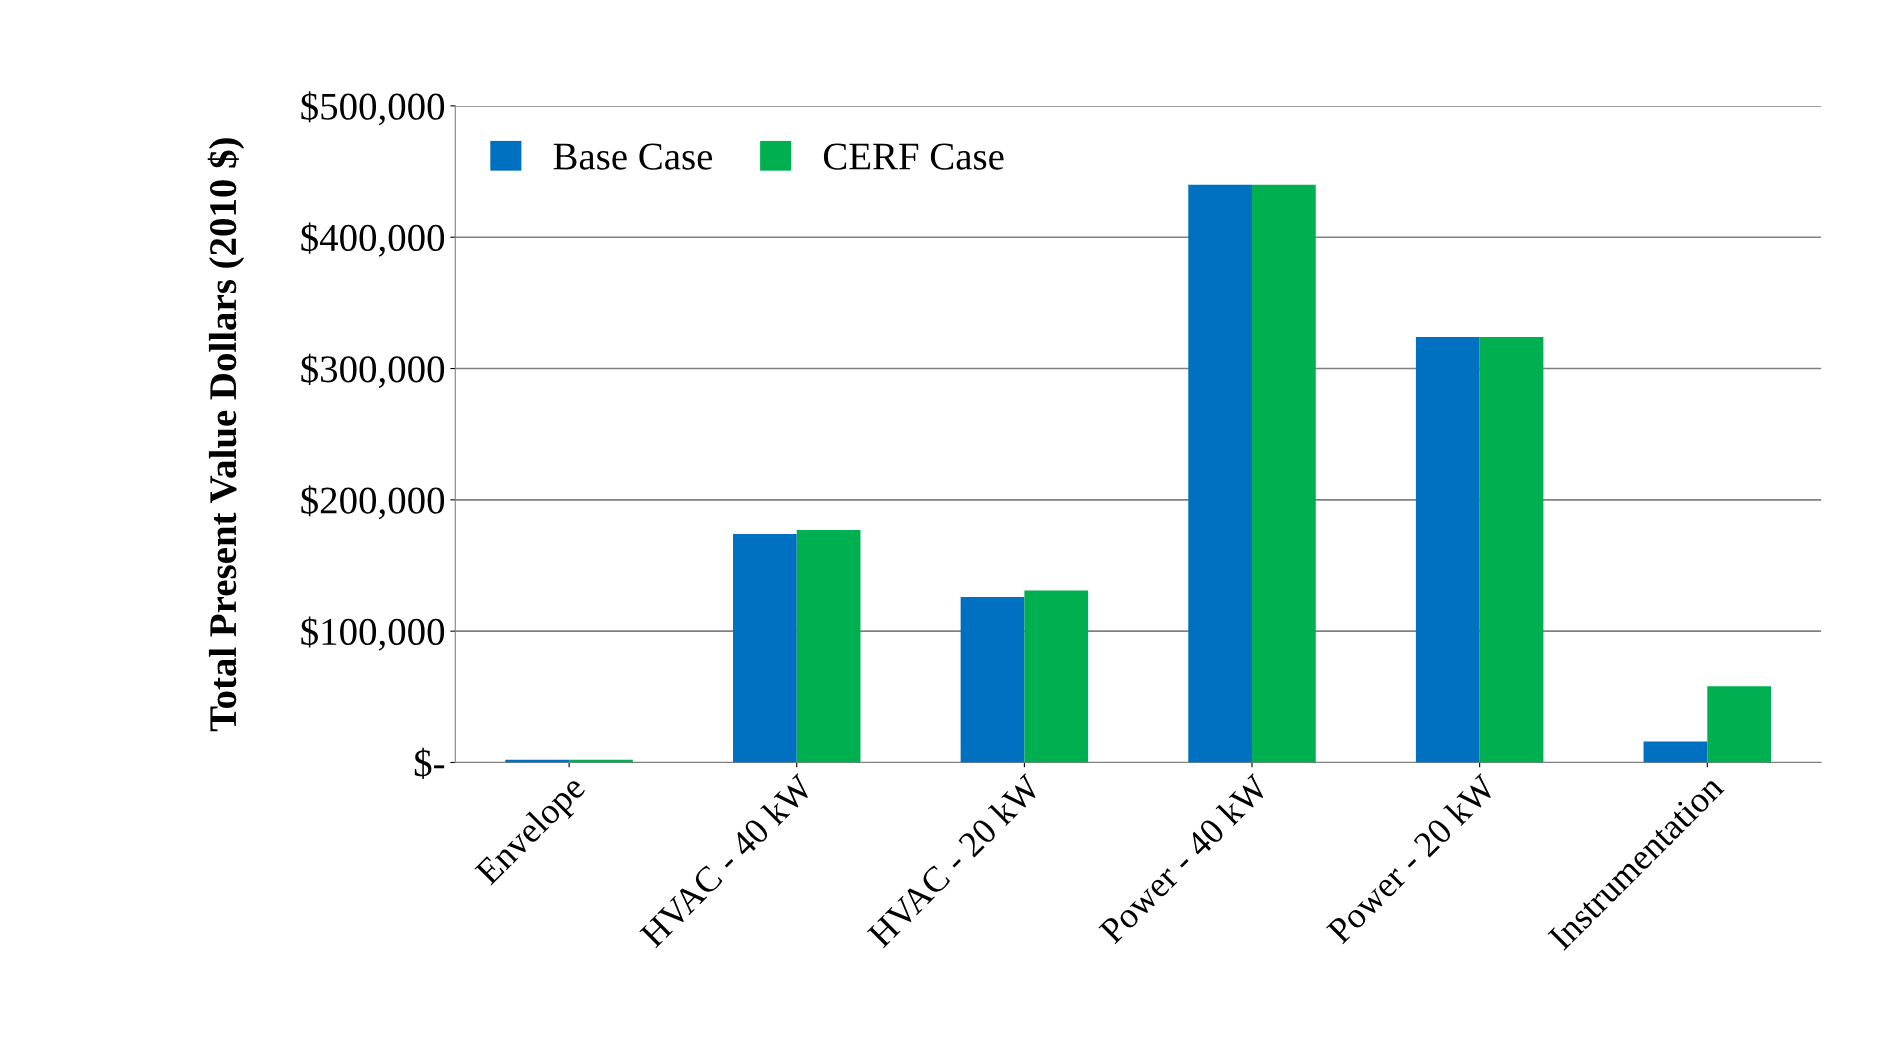  What do you see at coordinates (373, 108) in the screenshot?
I see `y-tick-label: $500,000` at bounding box center [373, 108].